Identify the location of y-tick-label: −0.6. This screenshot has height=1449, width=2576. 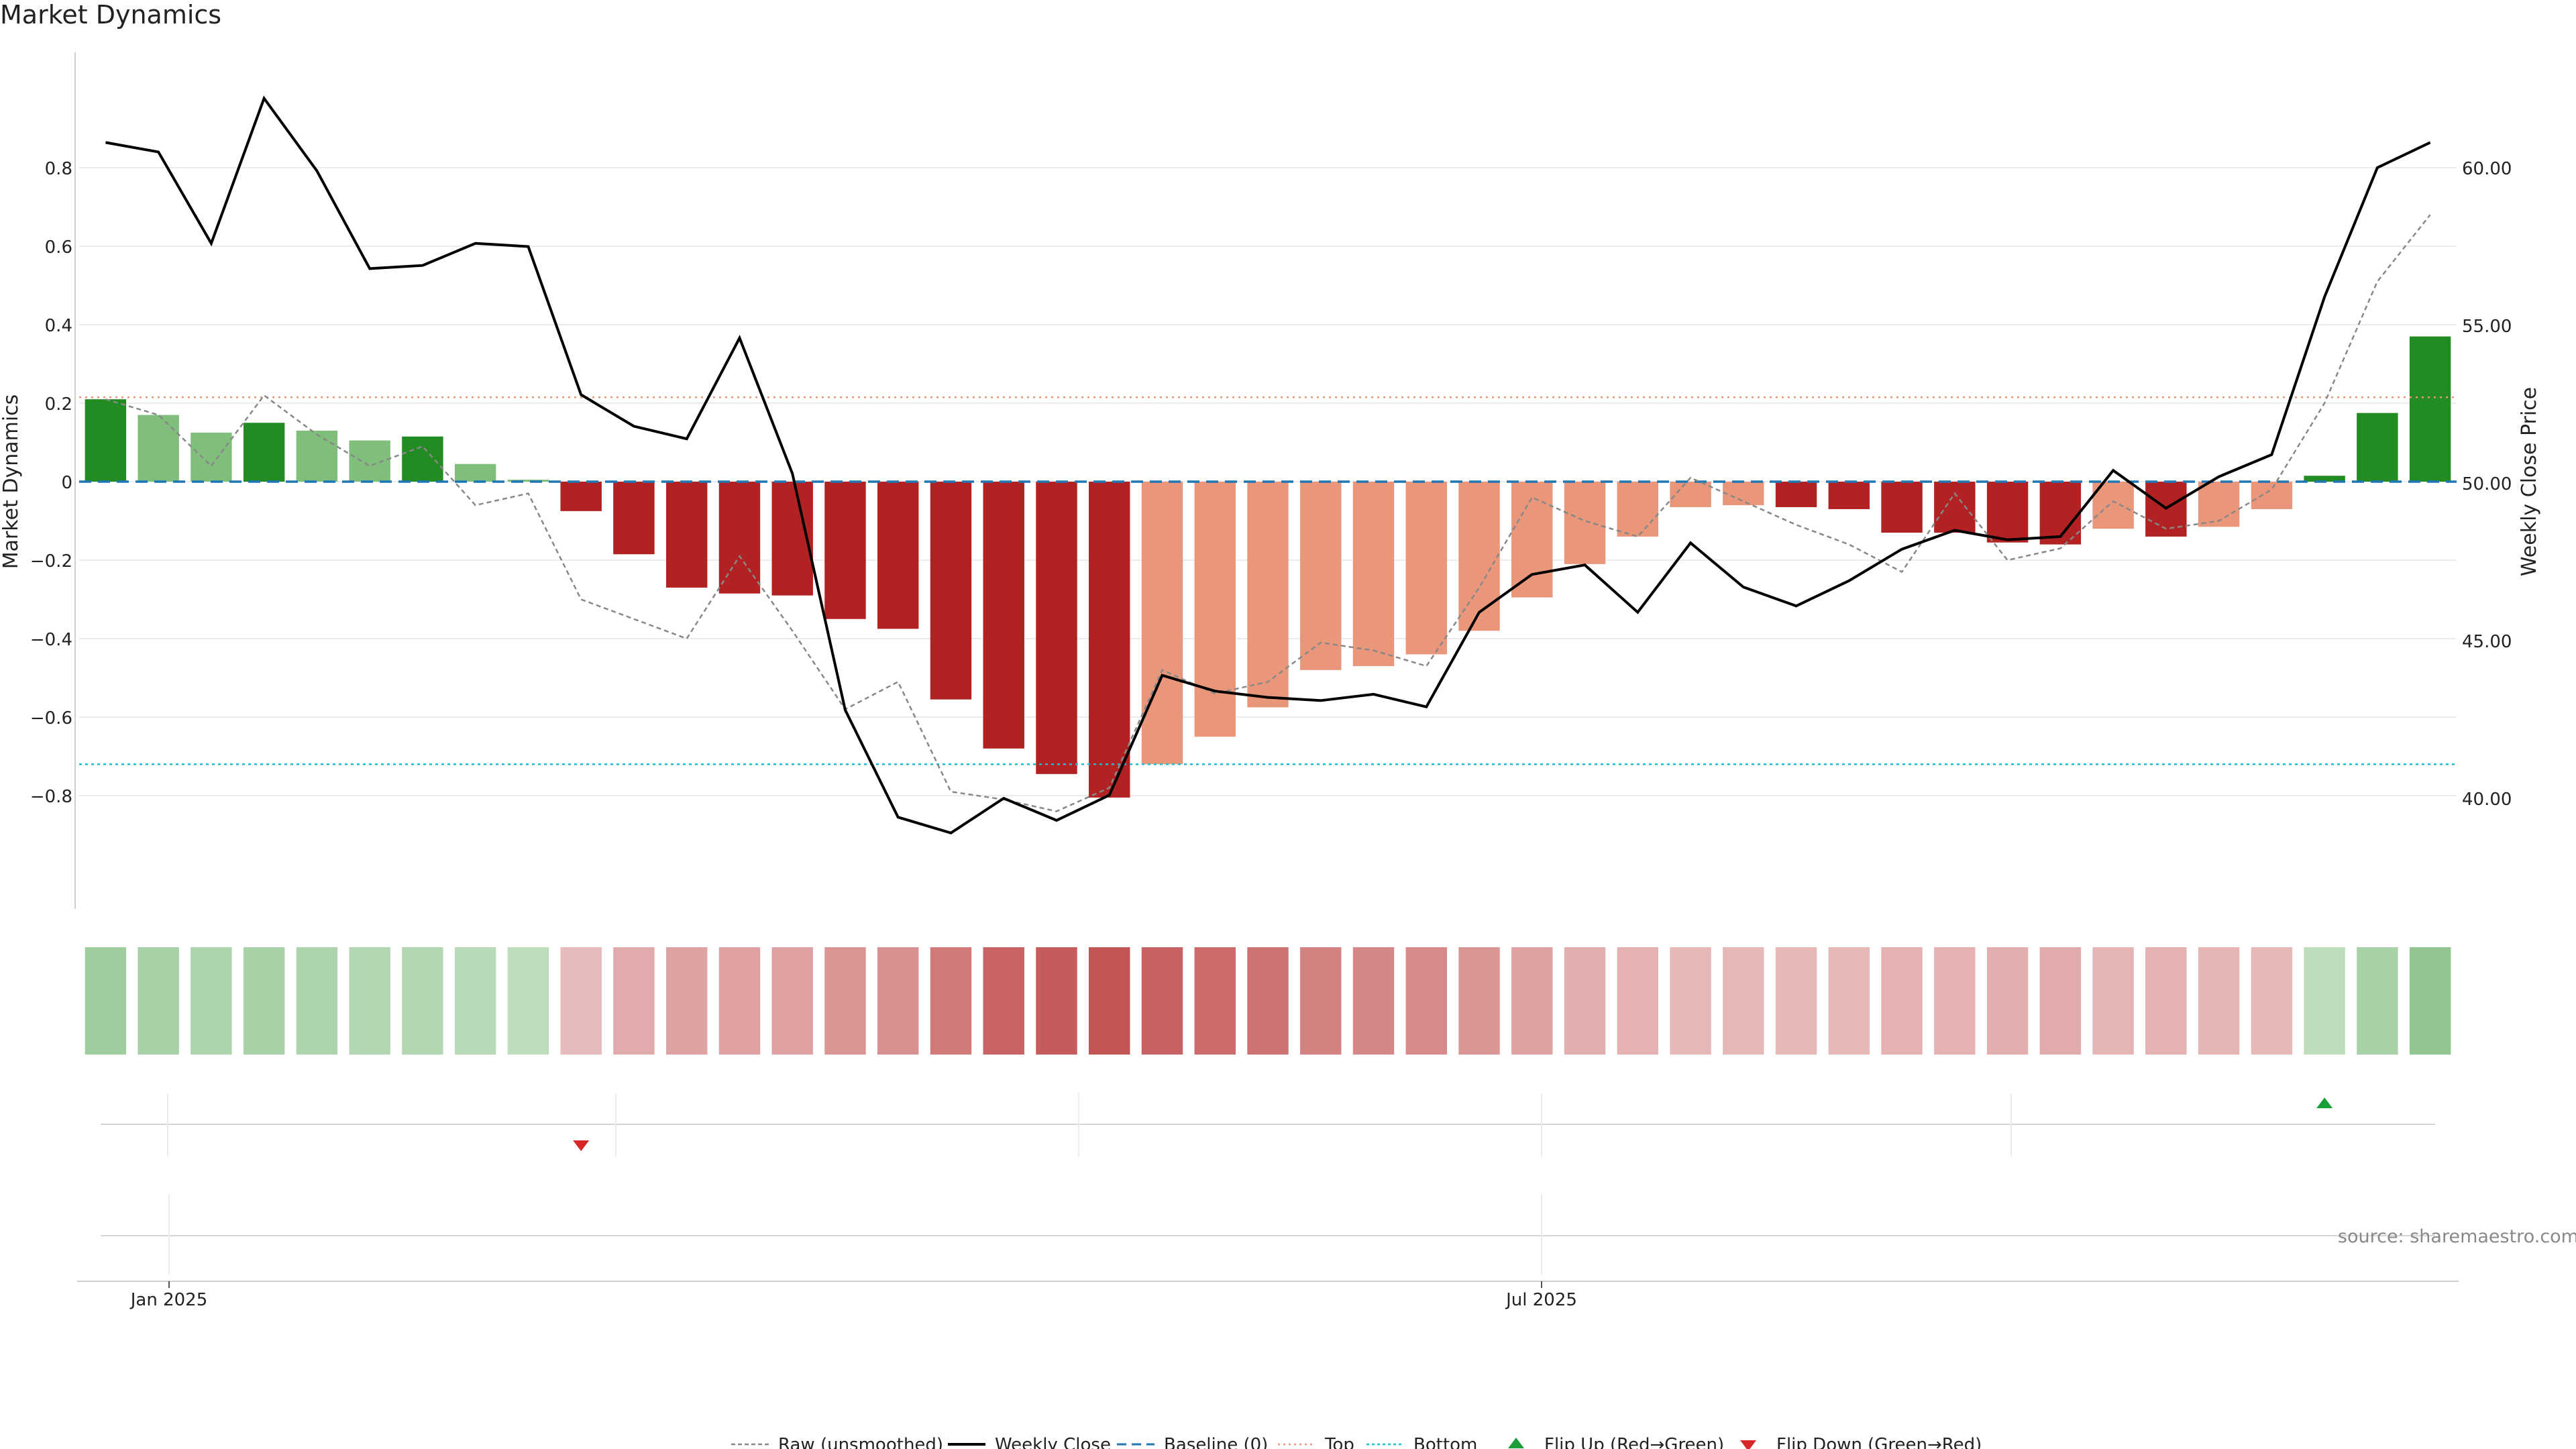
(51, 718).